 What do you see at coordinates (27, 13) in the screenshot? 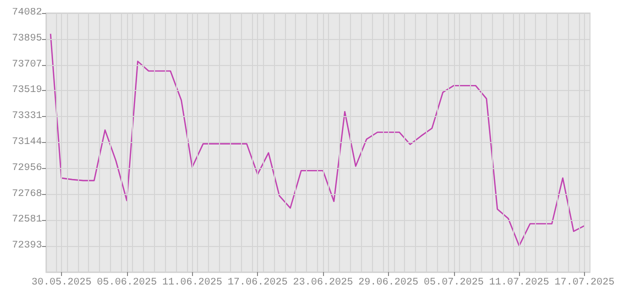
I see `y-tick-label: 74082` at bounding box center [27, 13].